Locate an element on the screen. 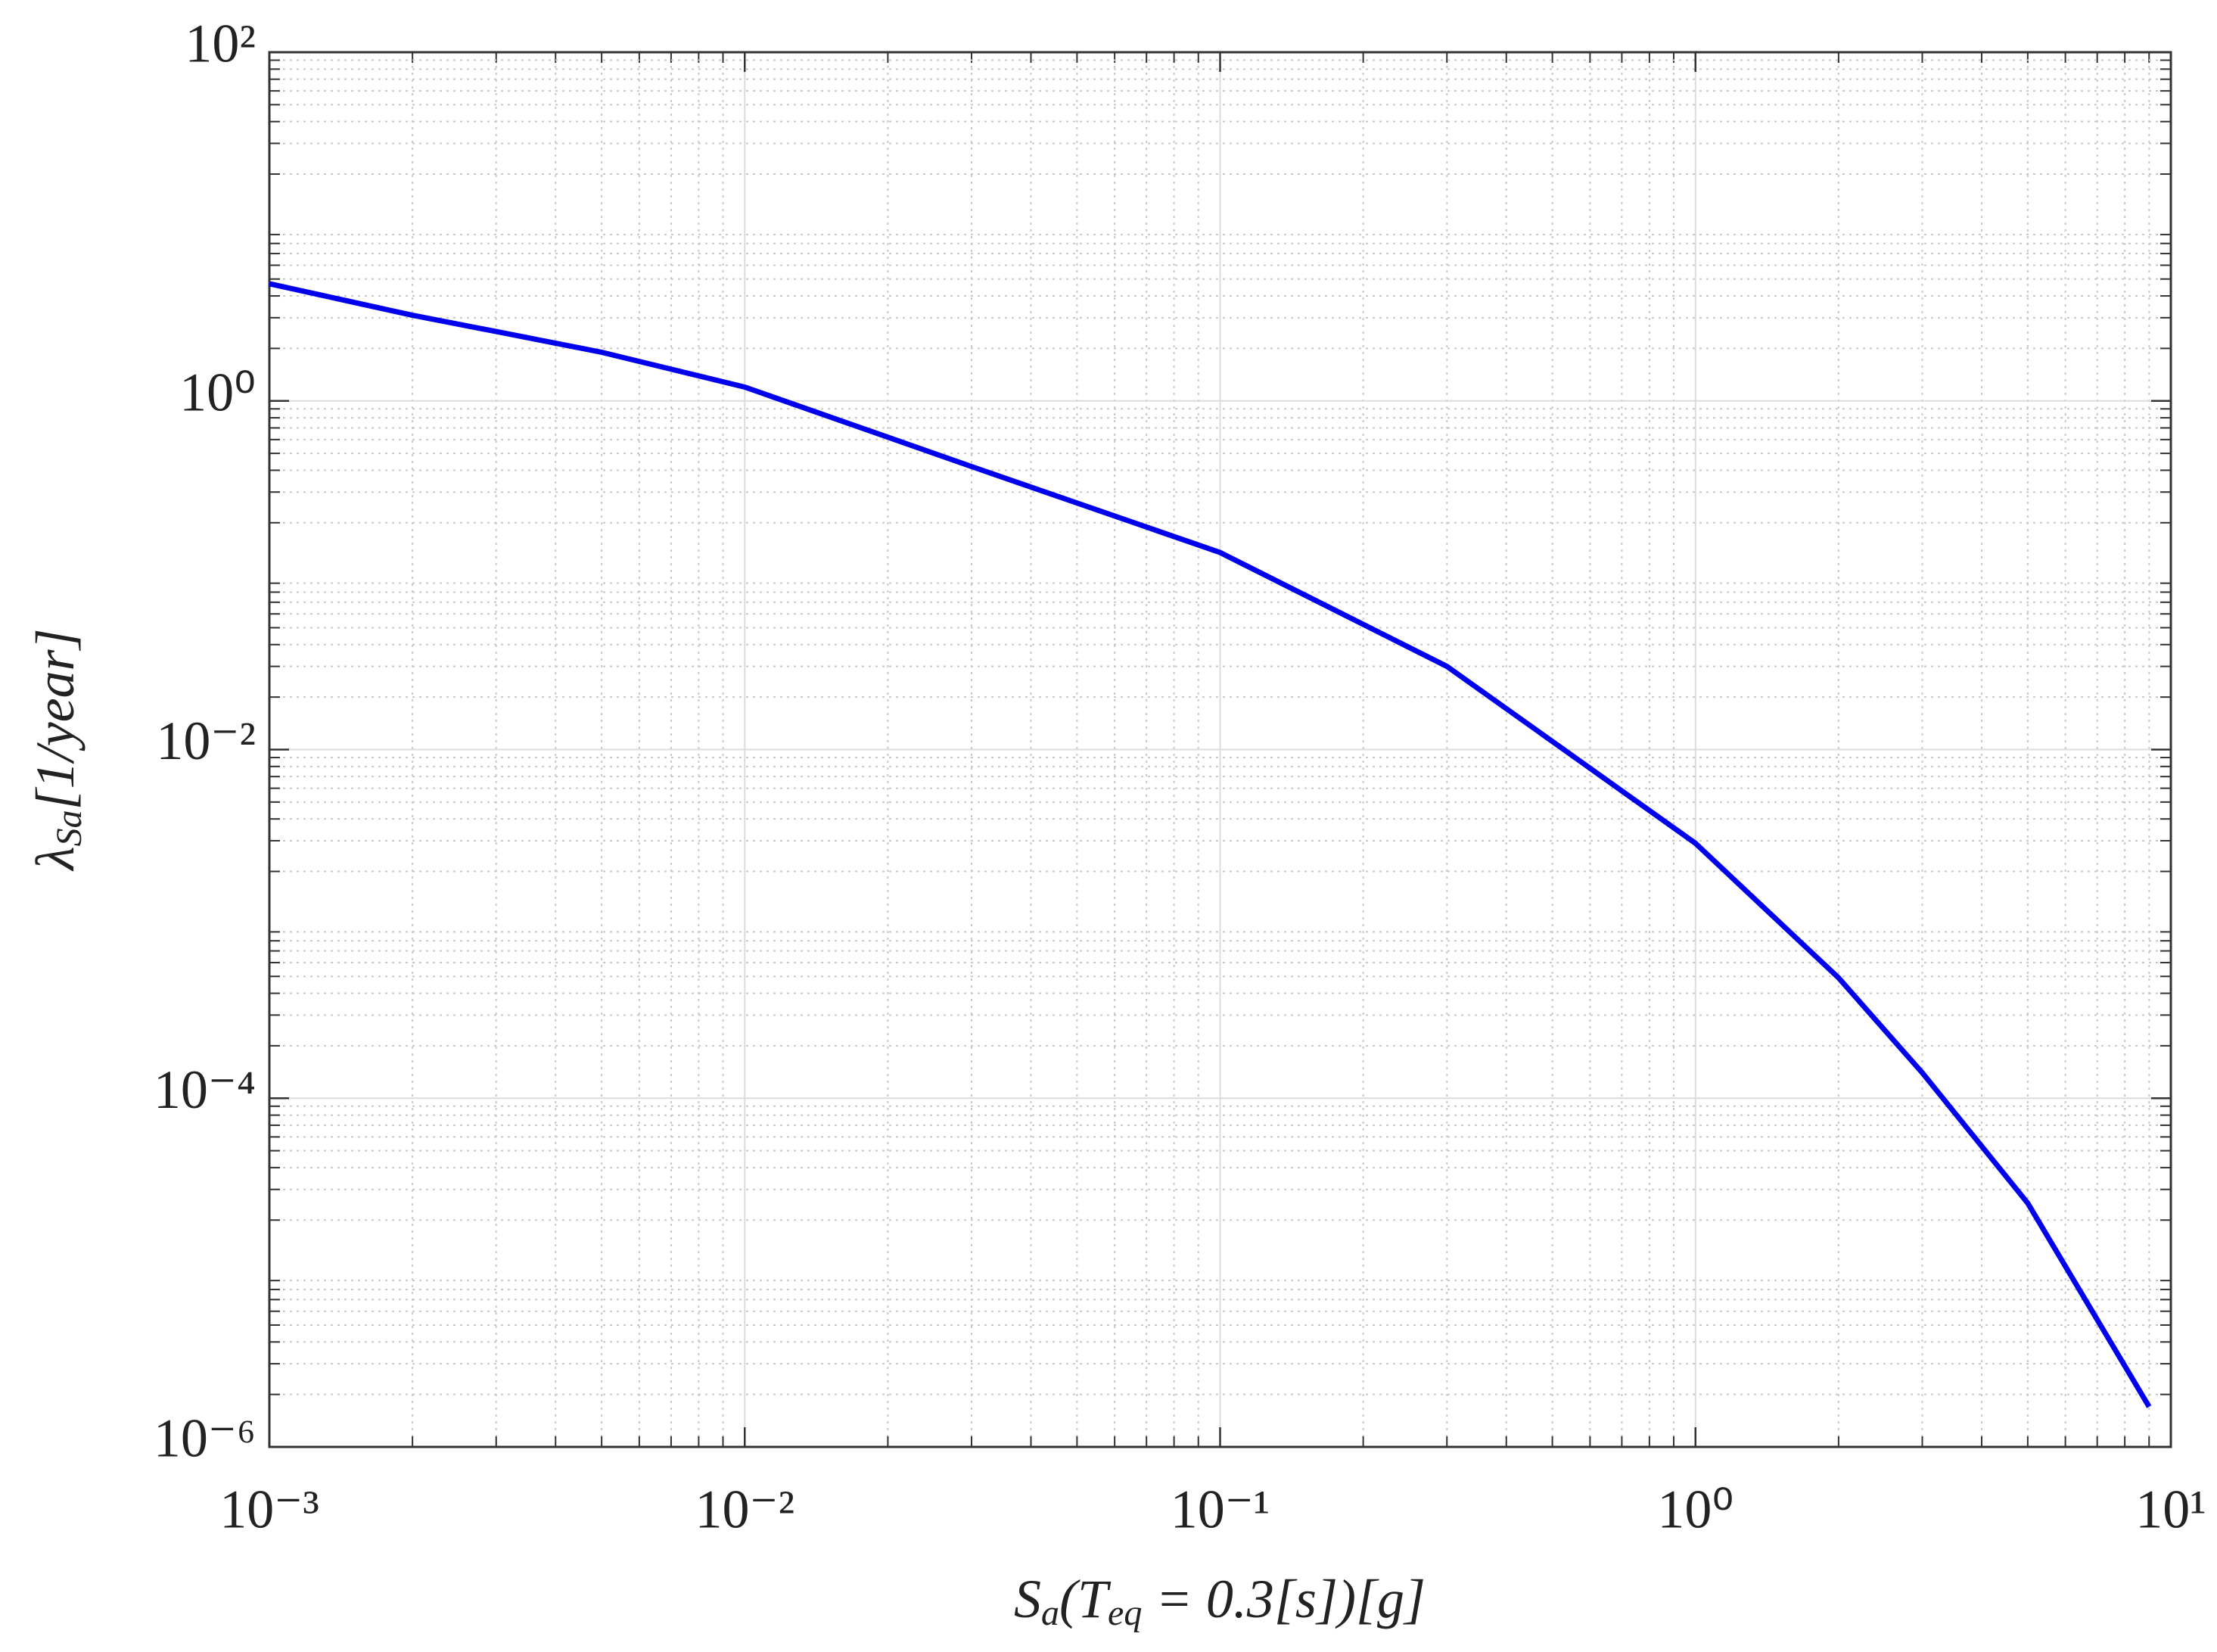 The height and width of the screenshot is (1652, 2217). y-axis-label: λSa[1/year] is located at coordinates (58, 749).